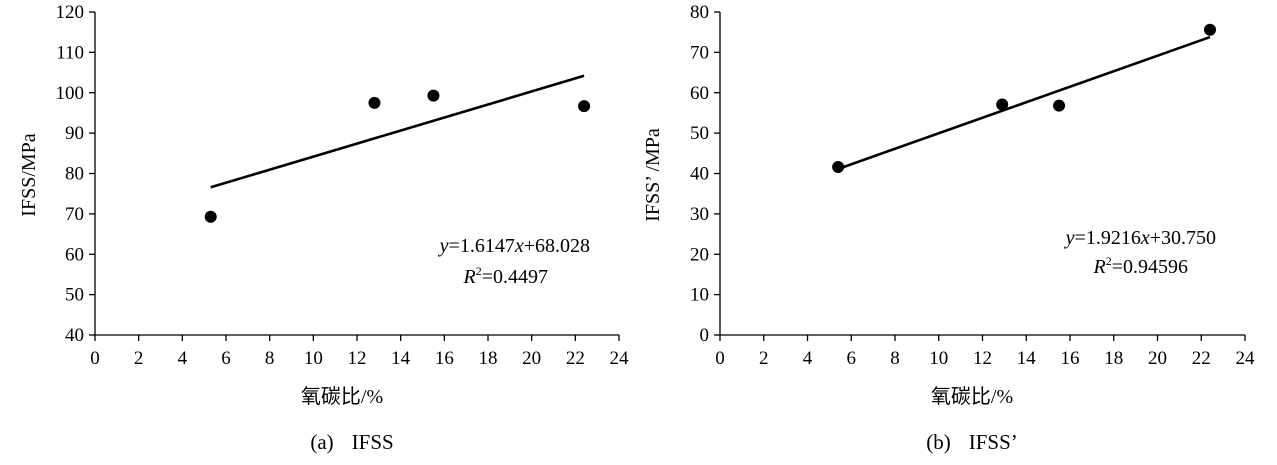 This screenshot has height=465, width=1277. I want to click on y-tick-label-b: 0, so click(705, 335).